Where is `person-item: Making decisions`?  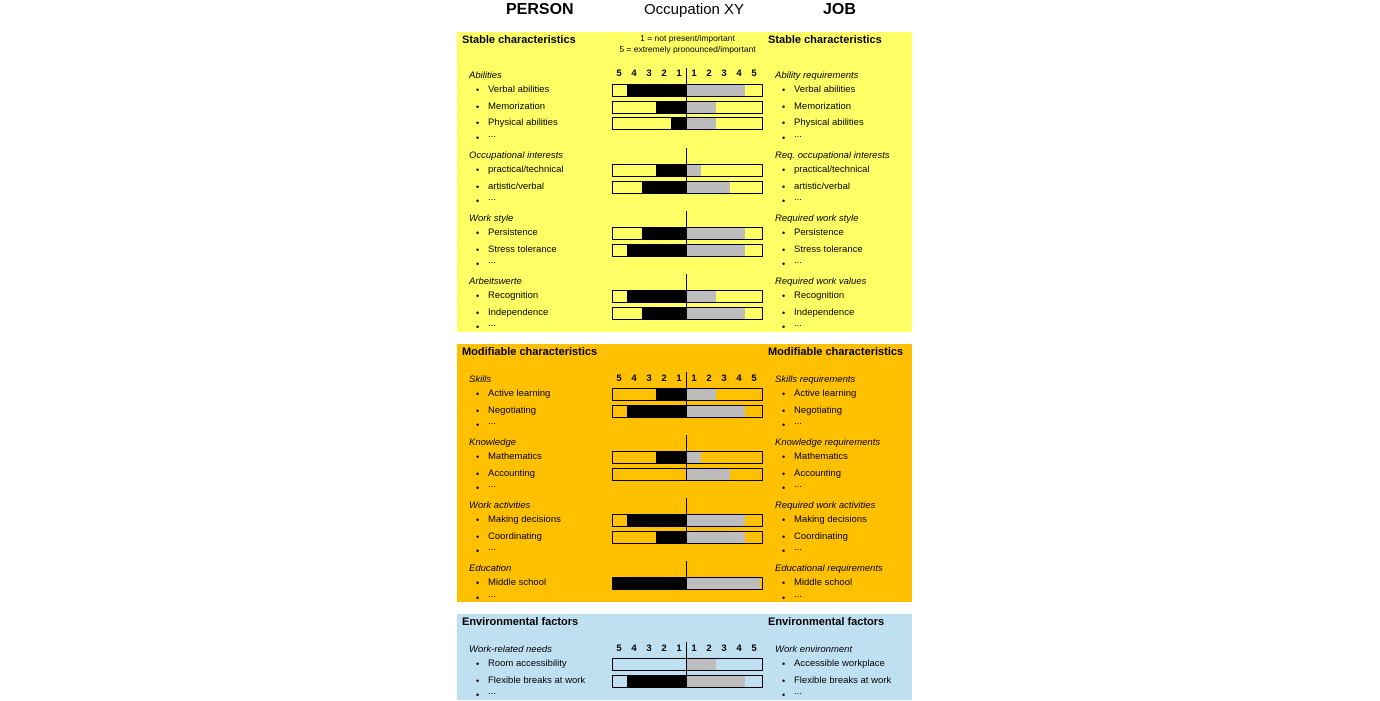
person-item: Making decisions is located at coordinates (524, 519).